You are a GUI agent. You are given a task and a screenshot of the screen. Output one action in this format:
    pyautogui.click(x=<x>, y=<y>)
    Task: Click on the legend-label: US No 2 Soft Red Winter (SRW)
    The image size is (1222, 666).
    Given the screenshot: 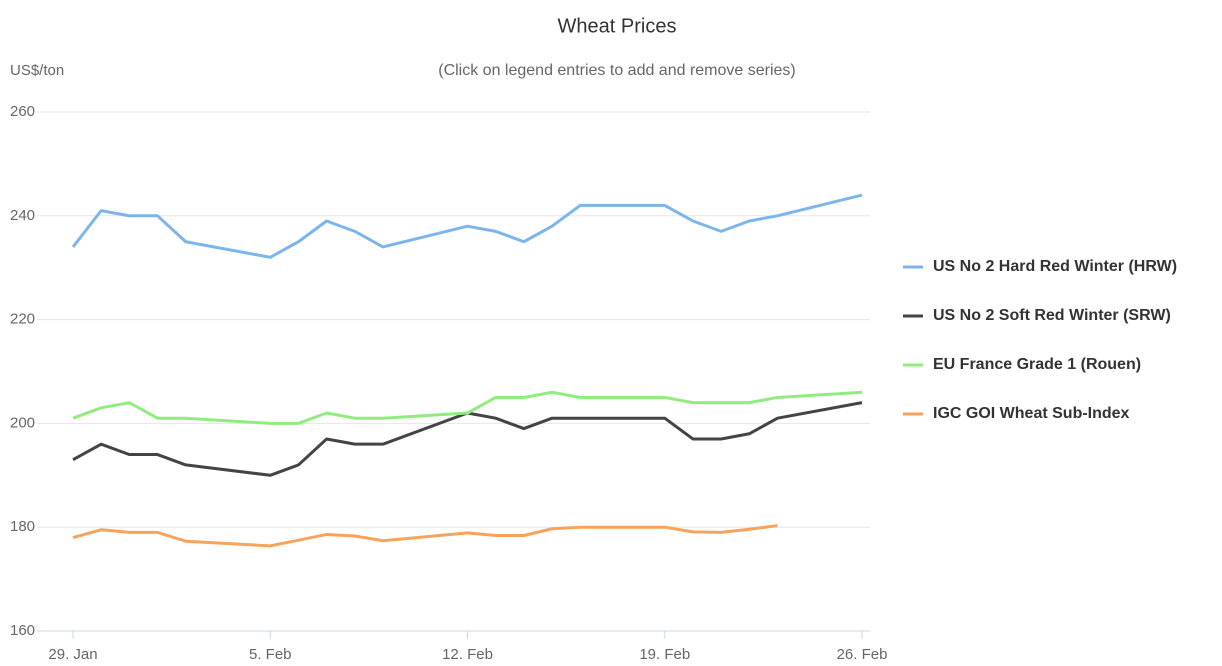 What is the action you would take?
    pyautogui.click(x=1052, y=315)
    